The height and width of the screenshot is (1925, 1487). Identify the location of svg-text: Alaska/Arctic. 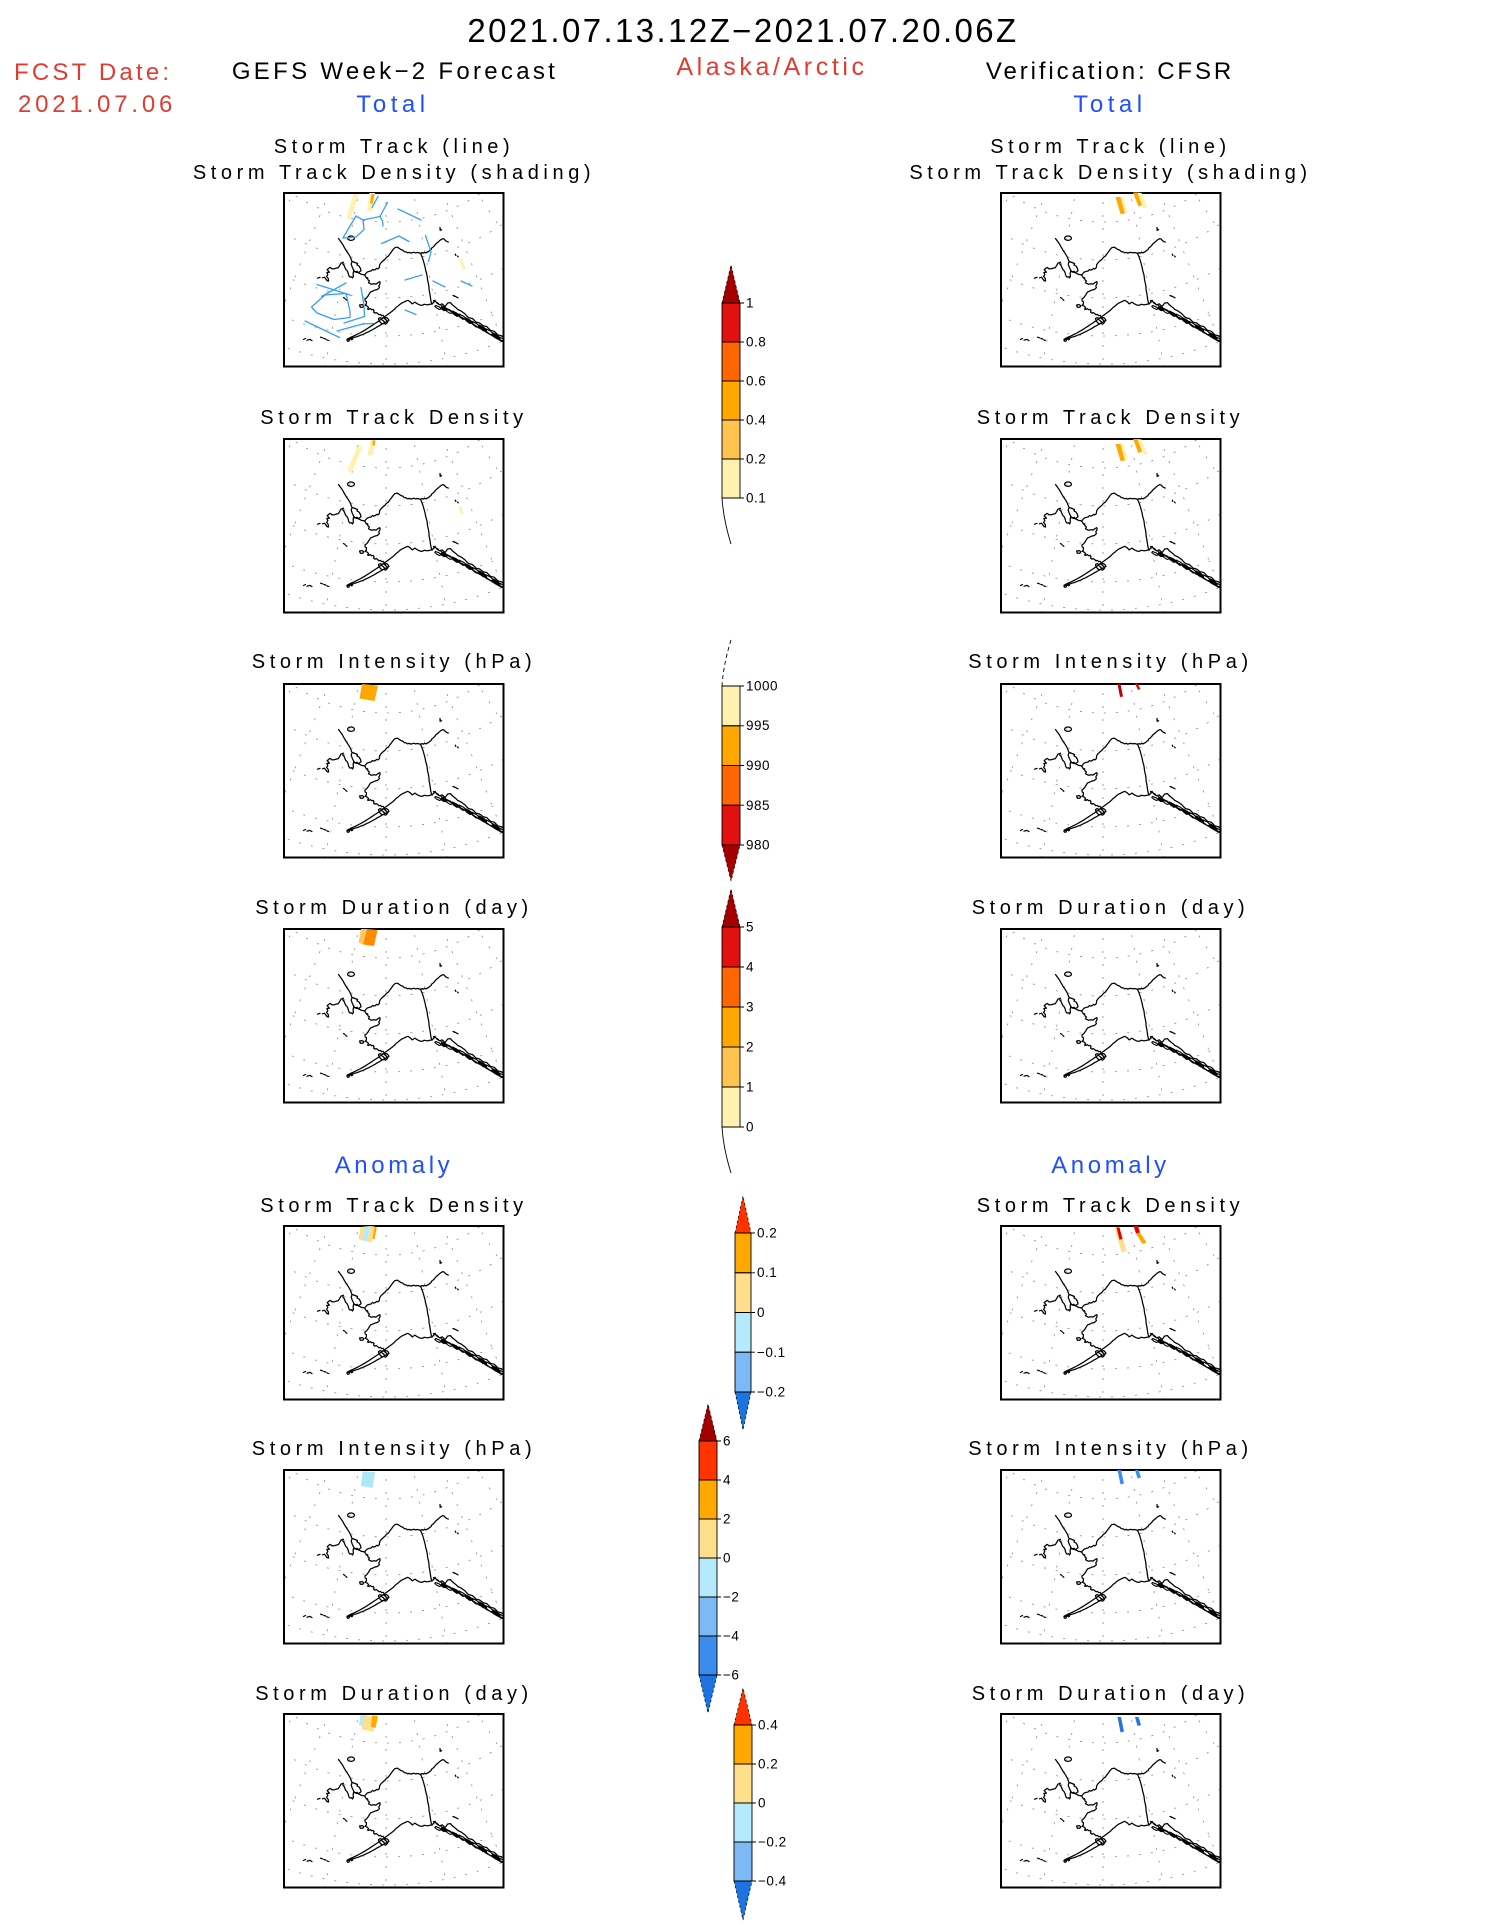
(771, 67).